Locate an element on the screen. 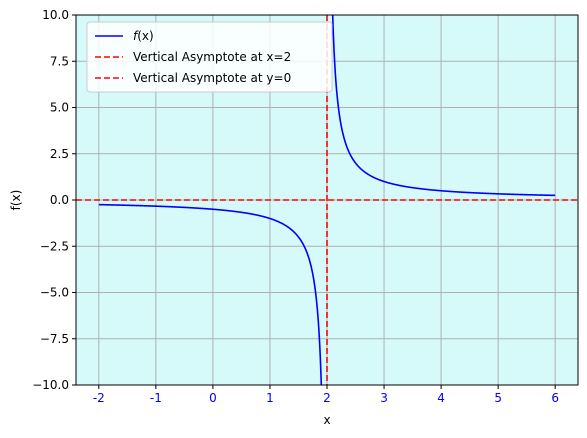 The image size is (587, 438). y-tick-label: 2.5 is located at coordinates (59, 154).